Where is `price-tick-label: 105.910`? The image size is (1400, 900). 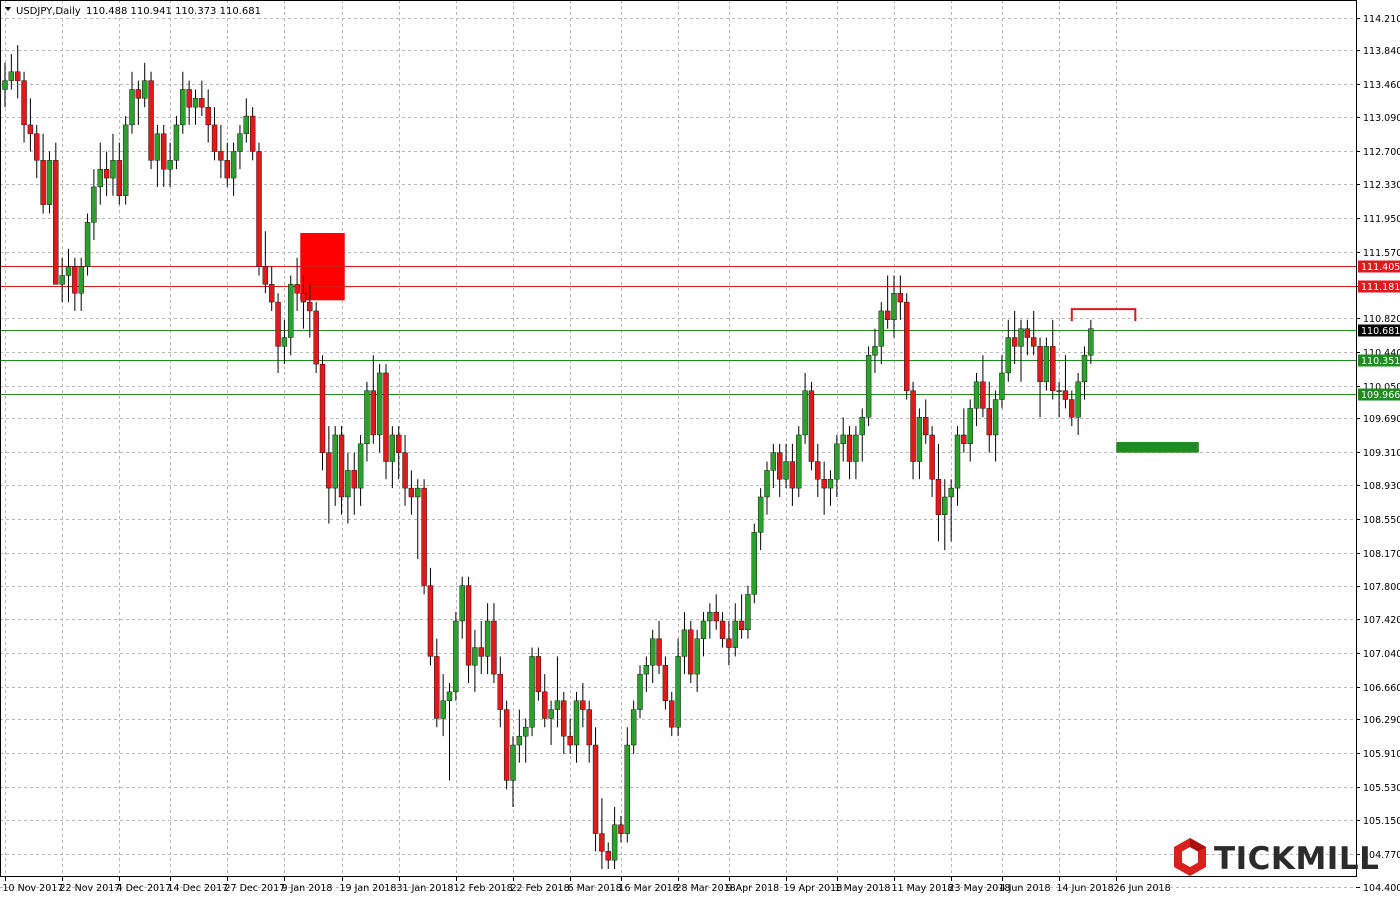 price-tick-label: 105.910 is located at coordinates (1381, 754).